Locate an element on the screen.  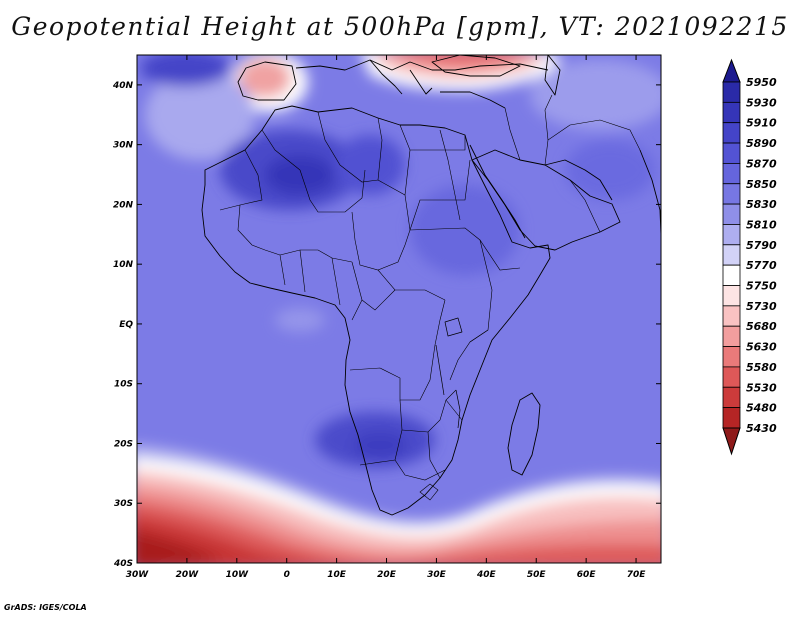
lon-tick-label: 20E is located at coordinates (387, 575).